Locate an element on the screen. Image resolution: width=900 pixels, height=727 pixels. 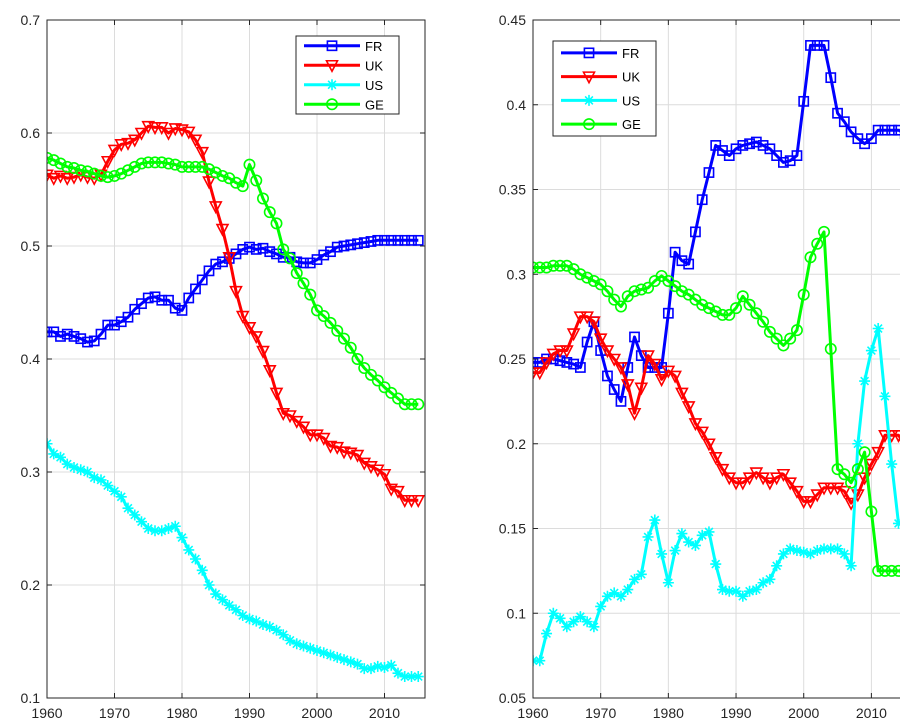
legend-item-uk: UK is located at coordinates (343, 65).